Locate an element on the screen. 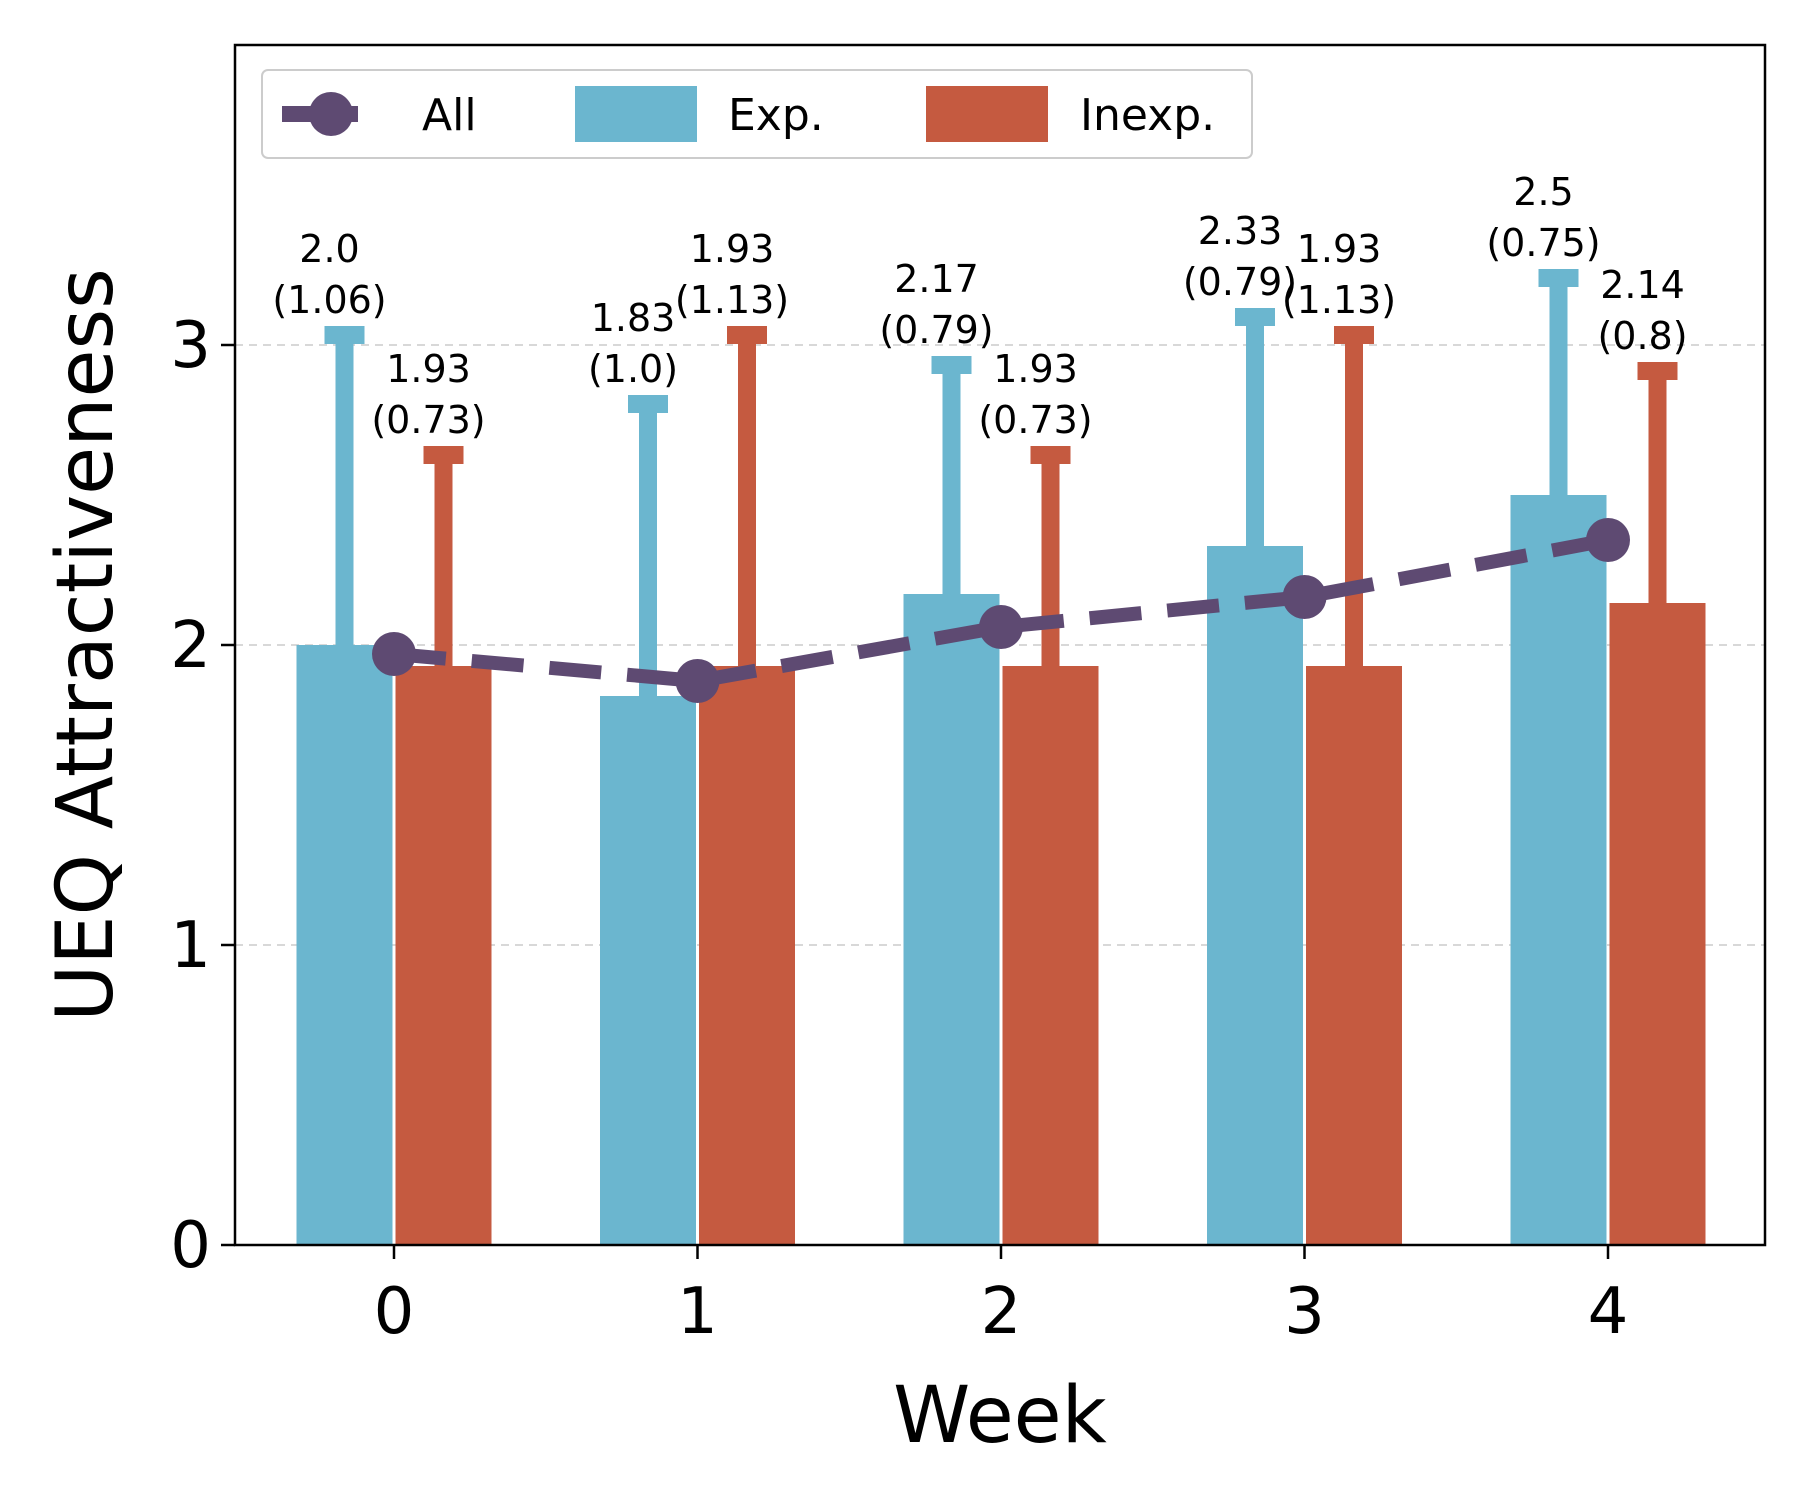 This screenshot has width=1800, height=1500. y-tick-label-3: 3 is located at coordinates (190, 346).